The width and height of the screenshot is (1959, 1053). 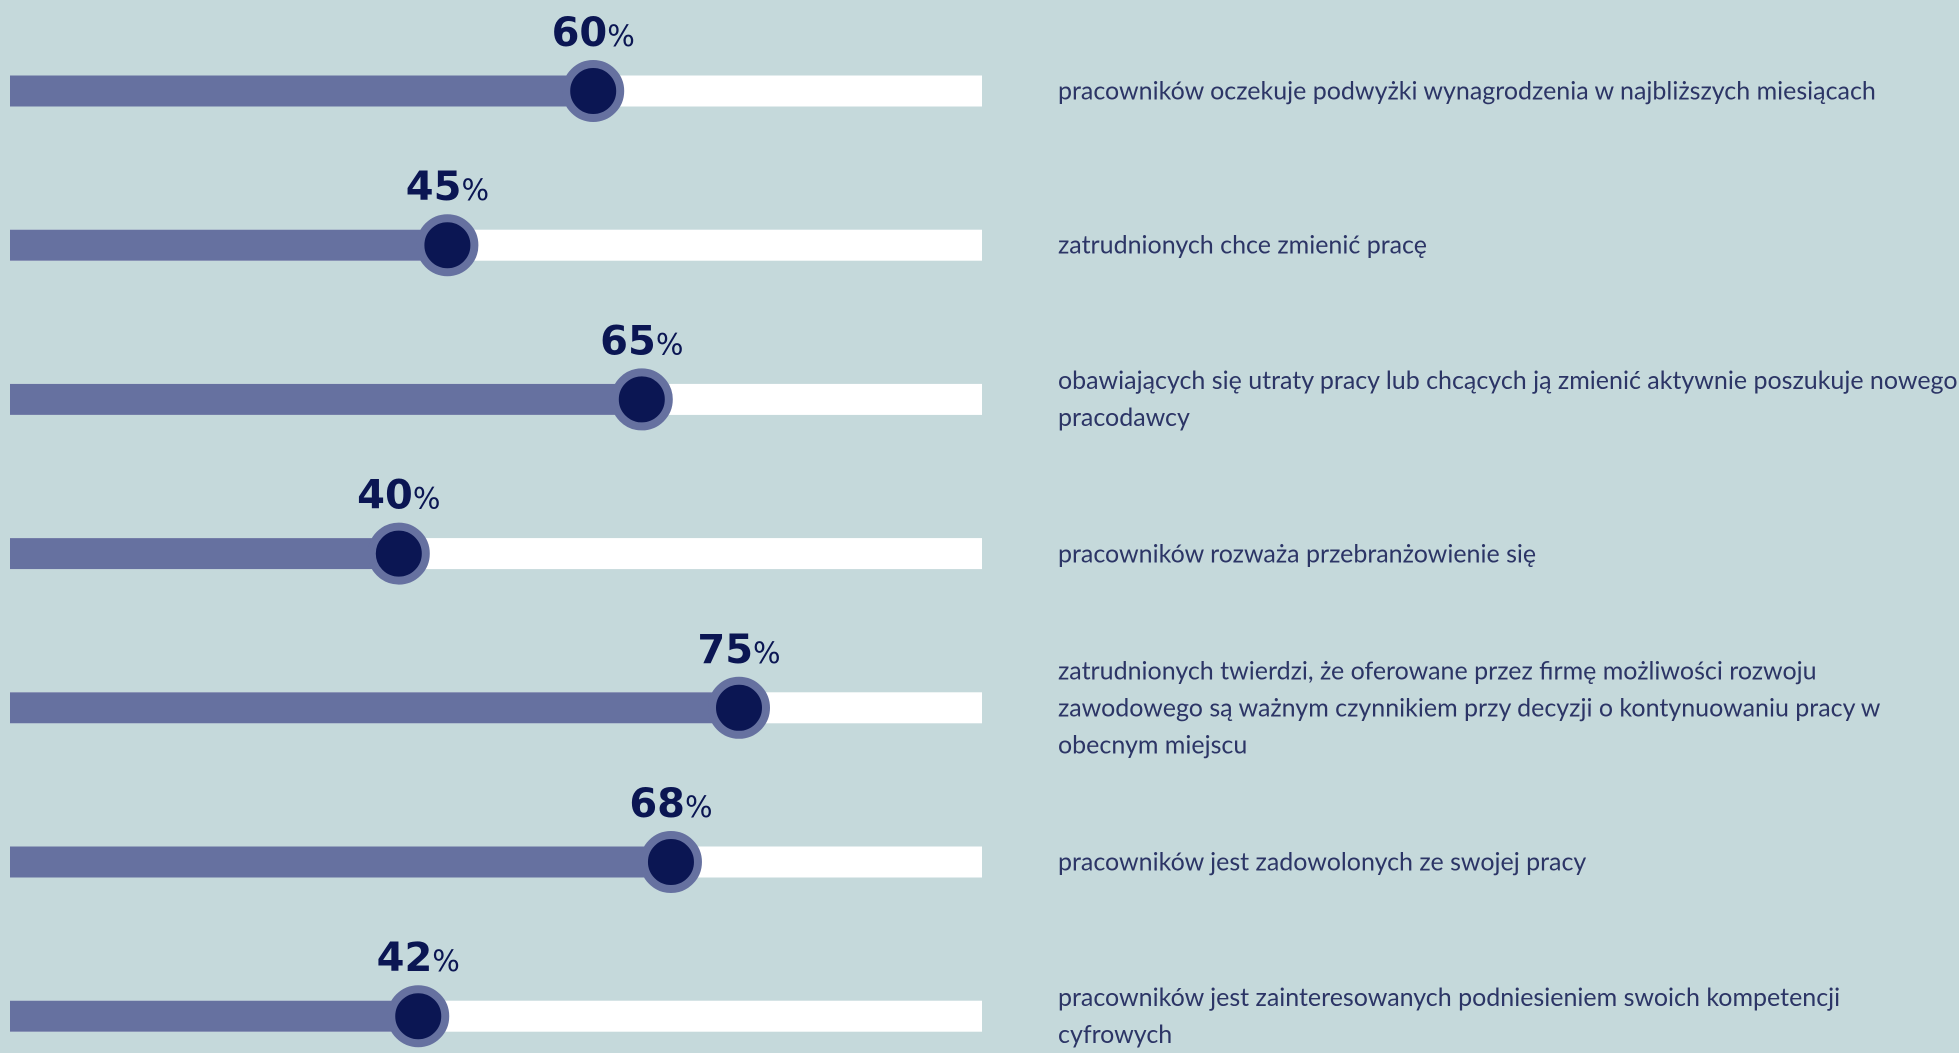 What do you see at coordinates (1297, 553) in the screenshot?
I see `category-label: pracowników rozważa przebranżowienie się` at bounding box center [1297, 553].